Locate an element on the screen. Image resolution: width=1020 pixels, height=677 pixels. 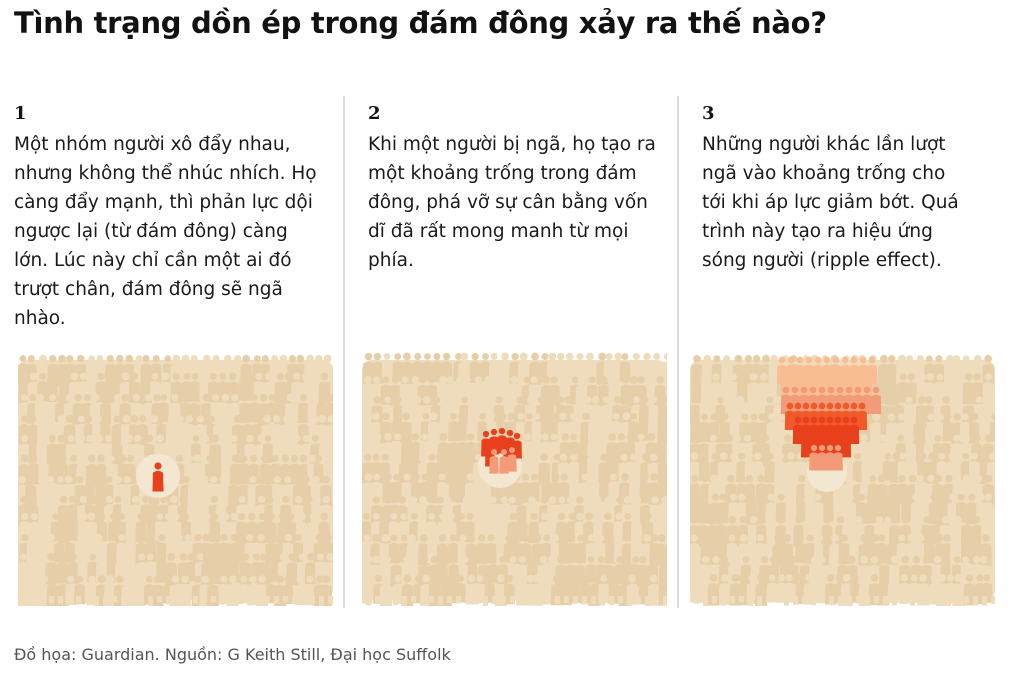
text-line: một khoảng trống trong đám is located at coordinates (502, 173).